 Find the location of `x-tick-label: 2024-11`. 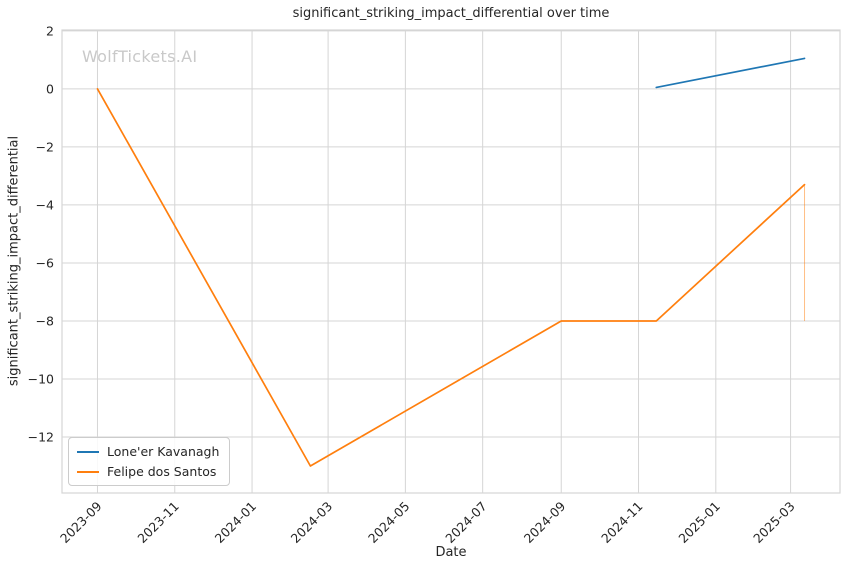

x-tick-label: 2024-11 is located at coordinates (622, 523).